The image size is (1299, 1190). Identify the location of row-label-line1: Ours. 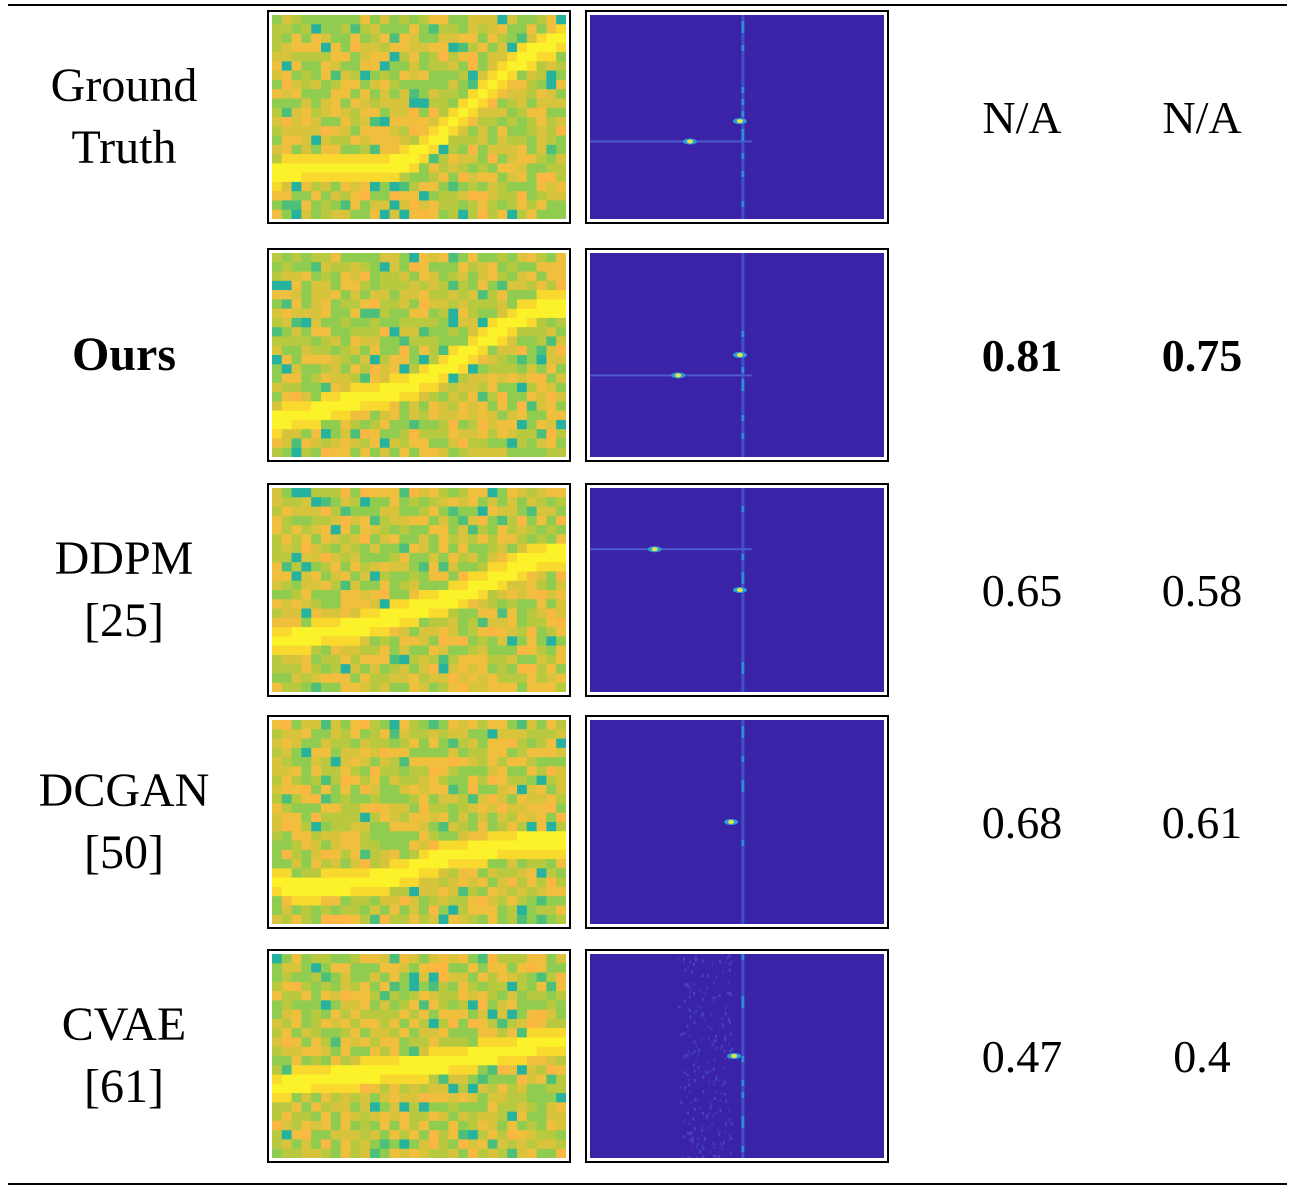
(123, 354).